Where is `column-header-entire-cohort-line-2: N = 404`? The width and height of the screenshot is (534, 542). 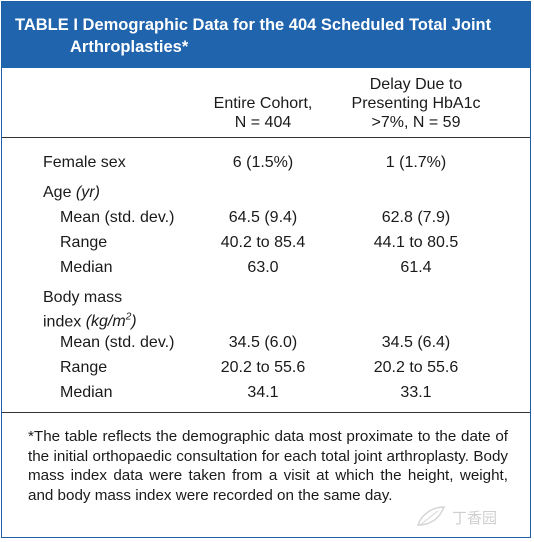 column-header-entire-cohort-line-2: N = 404 is located at coordinates (263, 122).